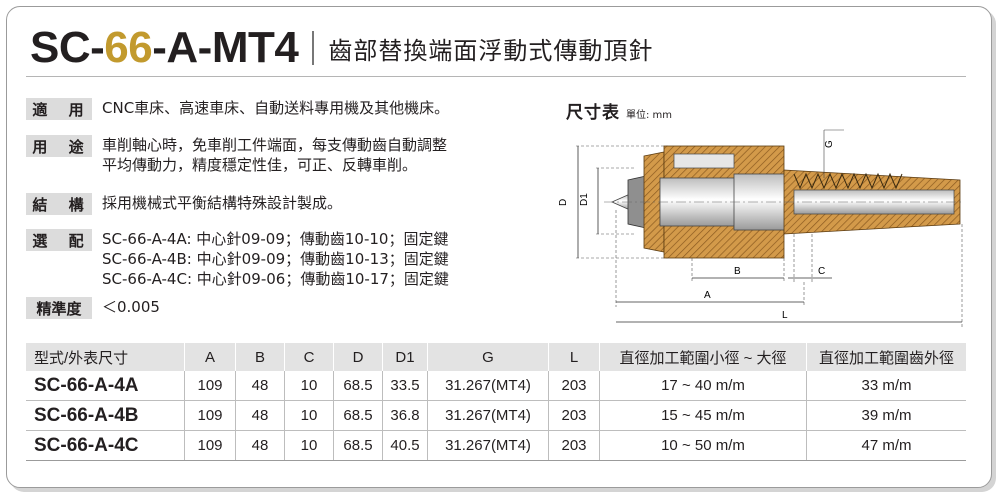  Describe the element at coordinates (59, 109) in the screenshot. I see `spec-label: 適 用` at that location.